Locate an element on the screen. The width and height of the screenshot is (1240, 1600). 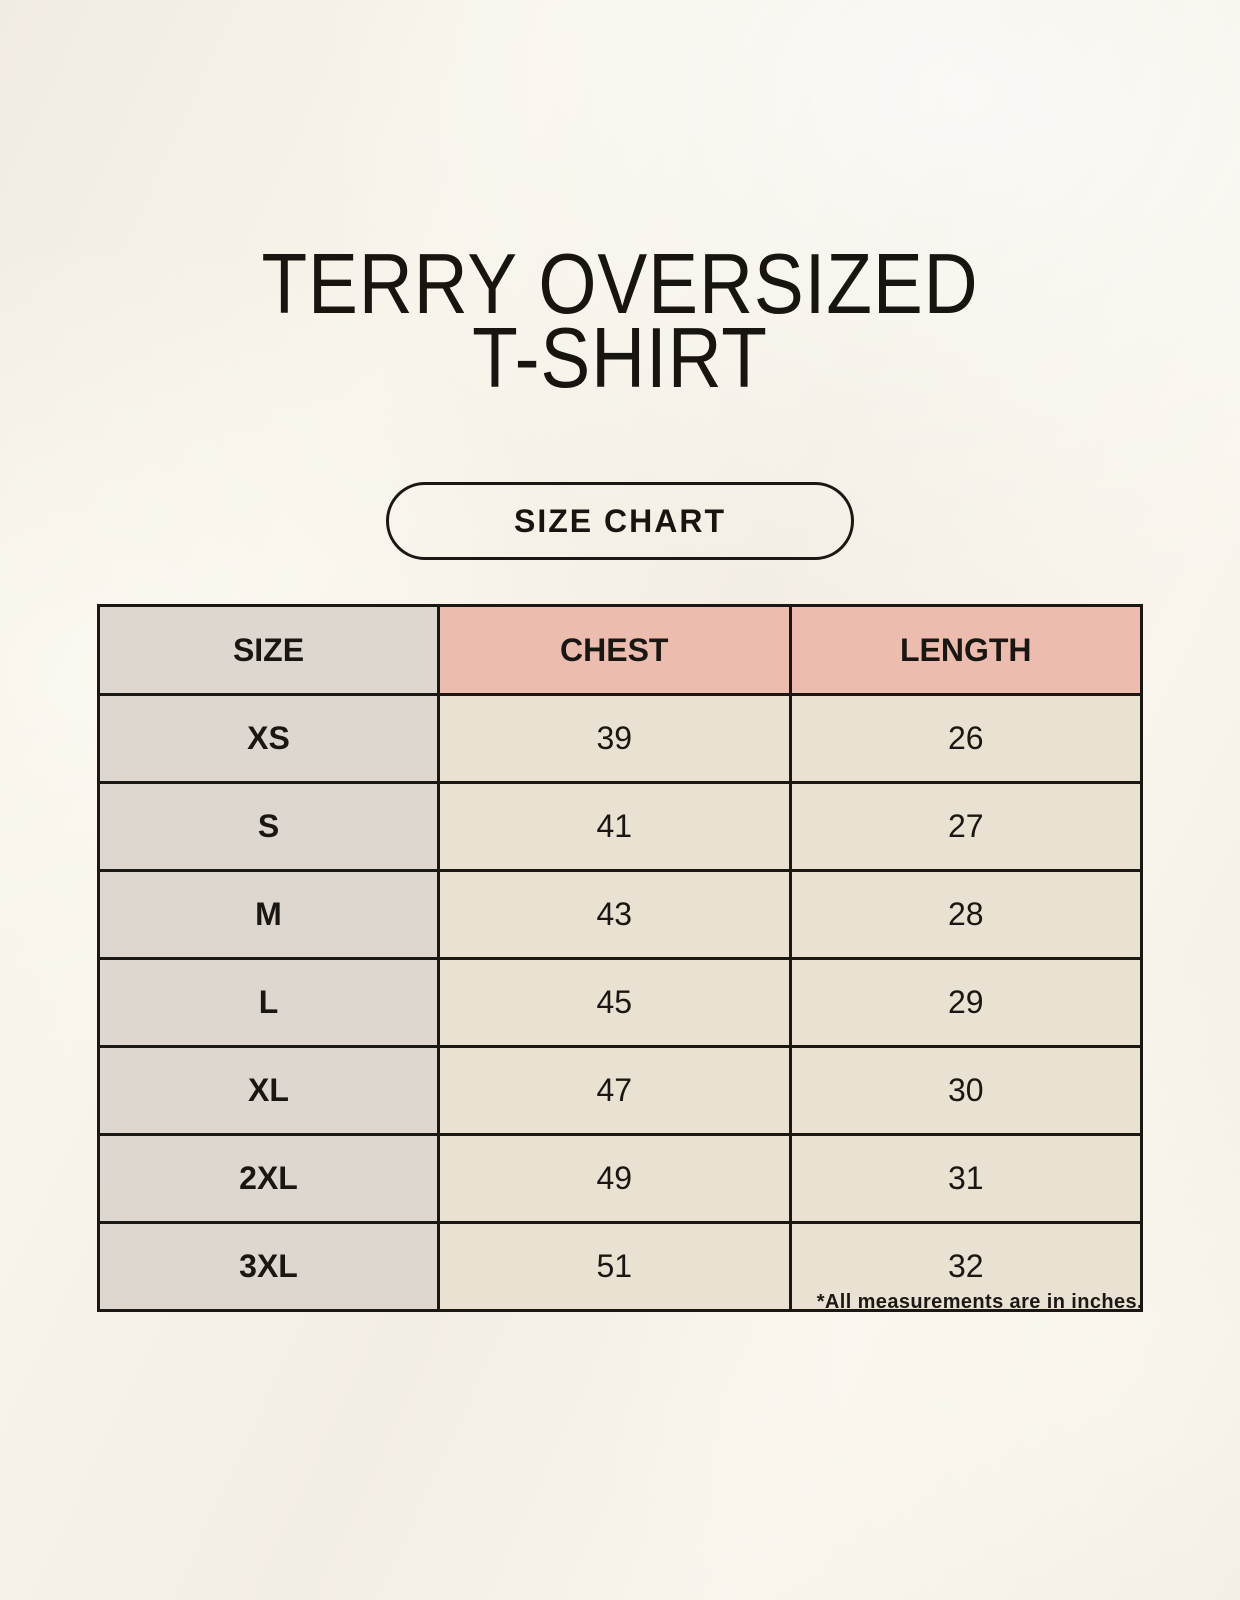
page-title-line-1: TERRY OVERSIZED is located at coordinates (620, 284).